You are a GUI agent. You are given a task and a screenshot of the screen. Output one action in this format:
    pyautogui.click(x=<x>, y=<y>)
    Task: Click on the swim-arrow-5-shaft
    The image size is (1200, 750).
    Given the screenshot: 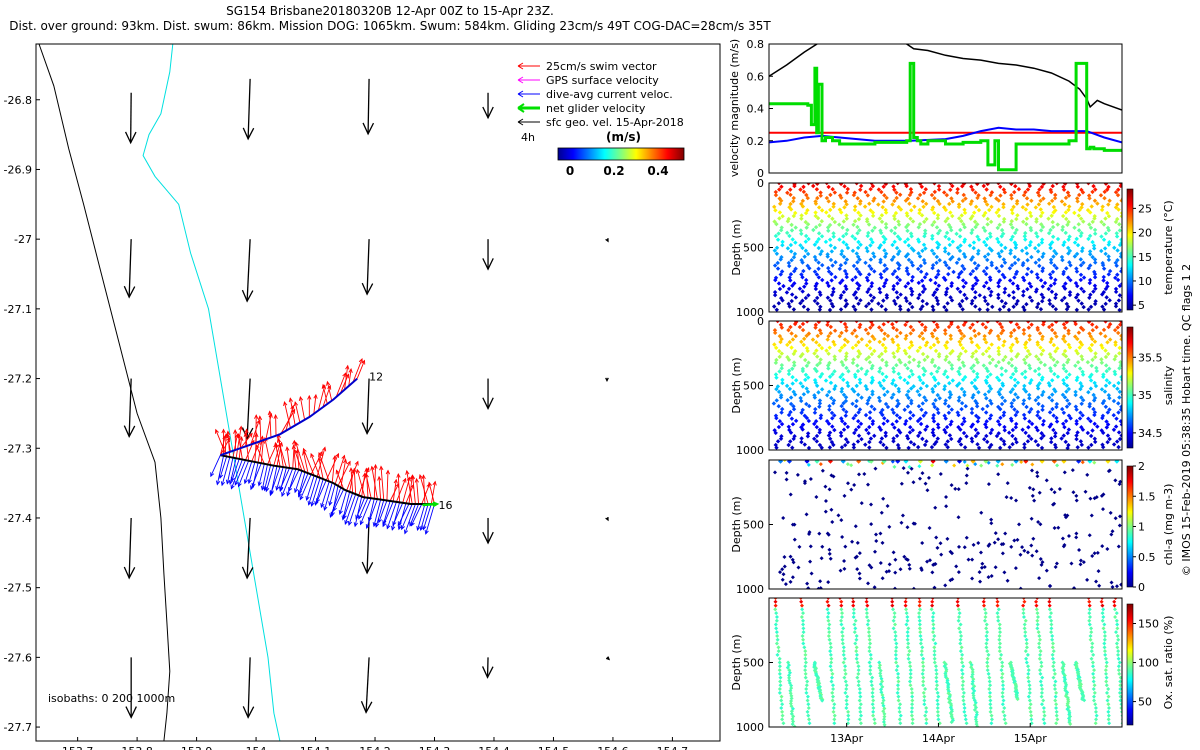 What is the action you would take?
    pyautogui.click(x=238, y=442)
    